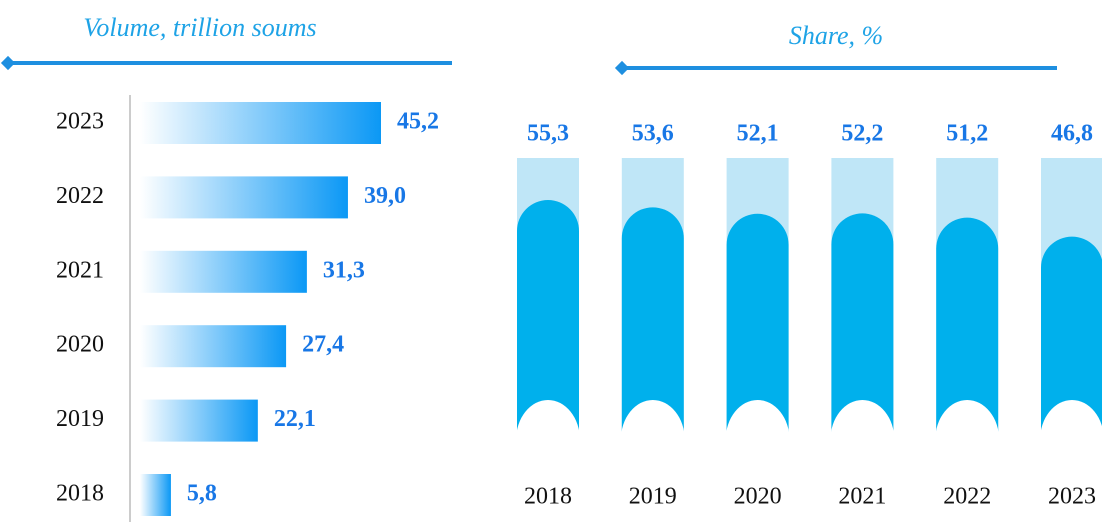  Describe the element at coordinates (323, 345) in the screenshot. I see `value-label: 27,4` at that location.